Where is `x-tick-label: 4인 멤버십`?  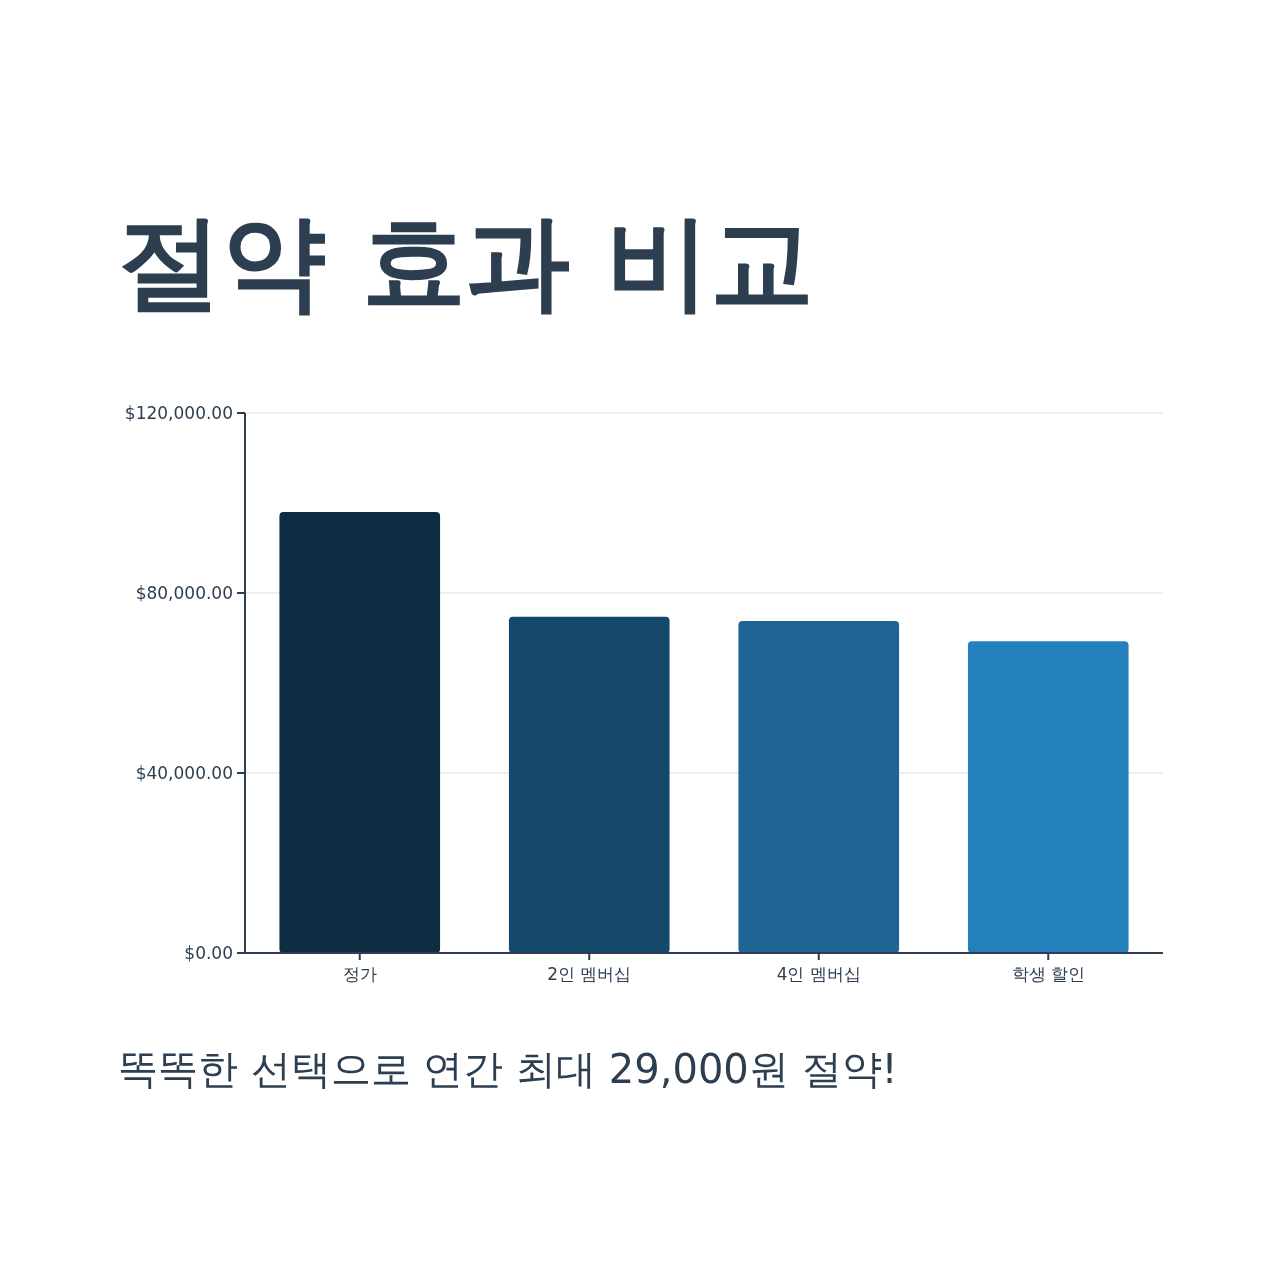
x-tick-label: 4인 멤버십 is located at coordinates (818, 974).